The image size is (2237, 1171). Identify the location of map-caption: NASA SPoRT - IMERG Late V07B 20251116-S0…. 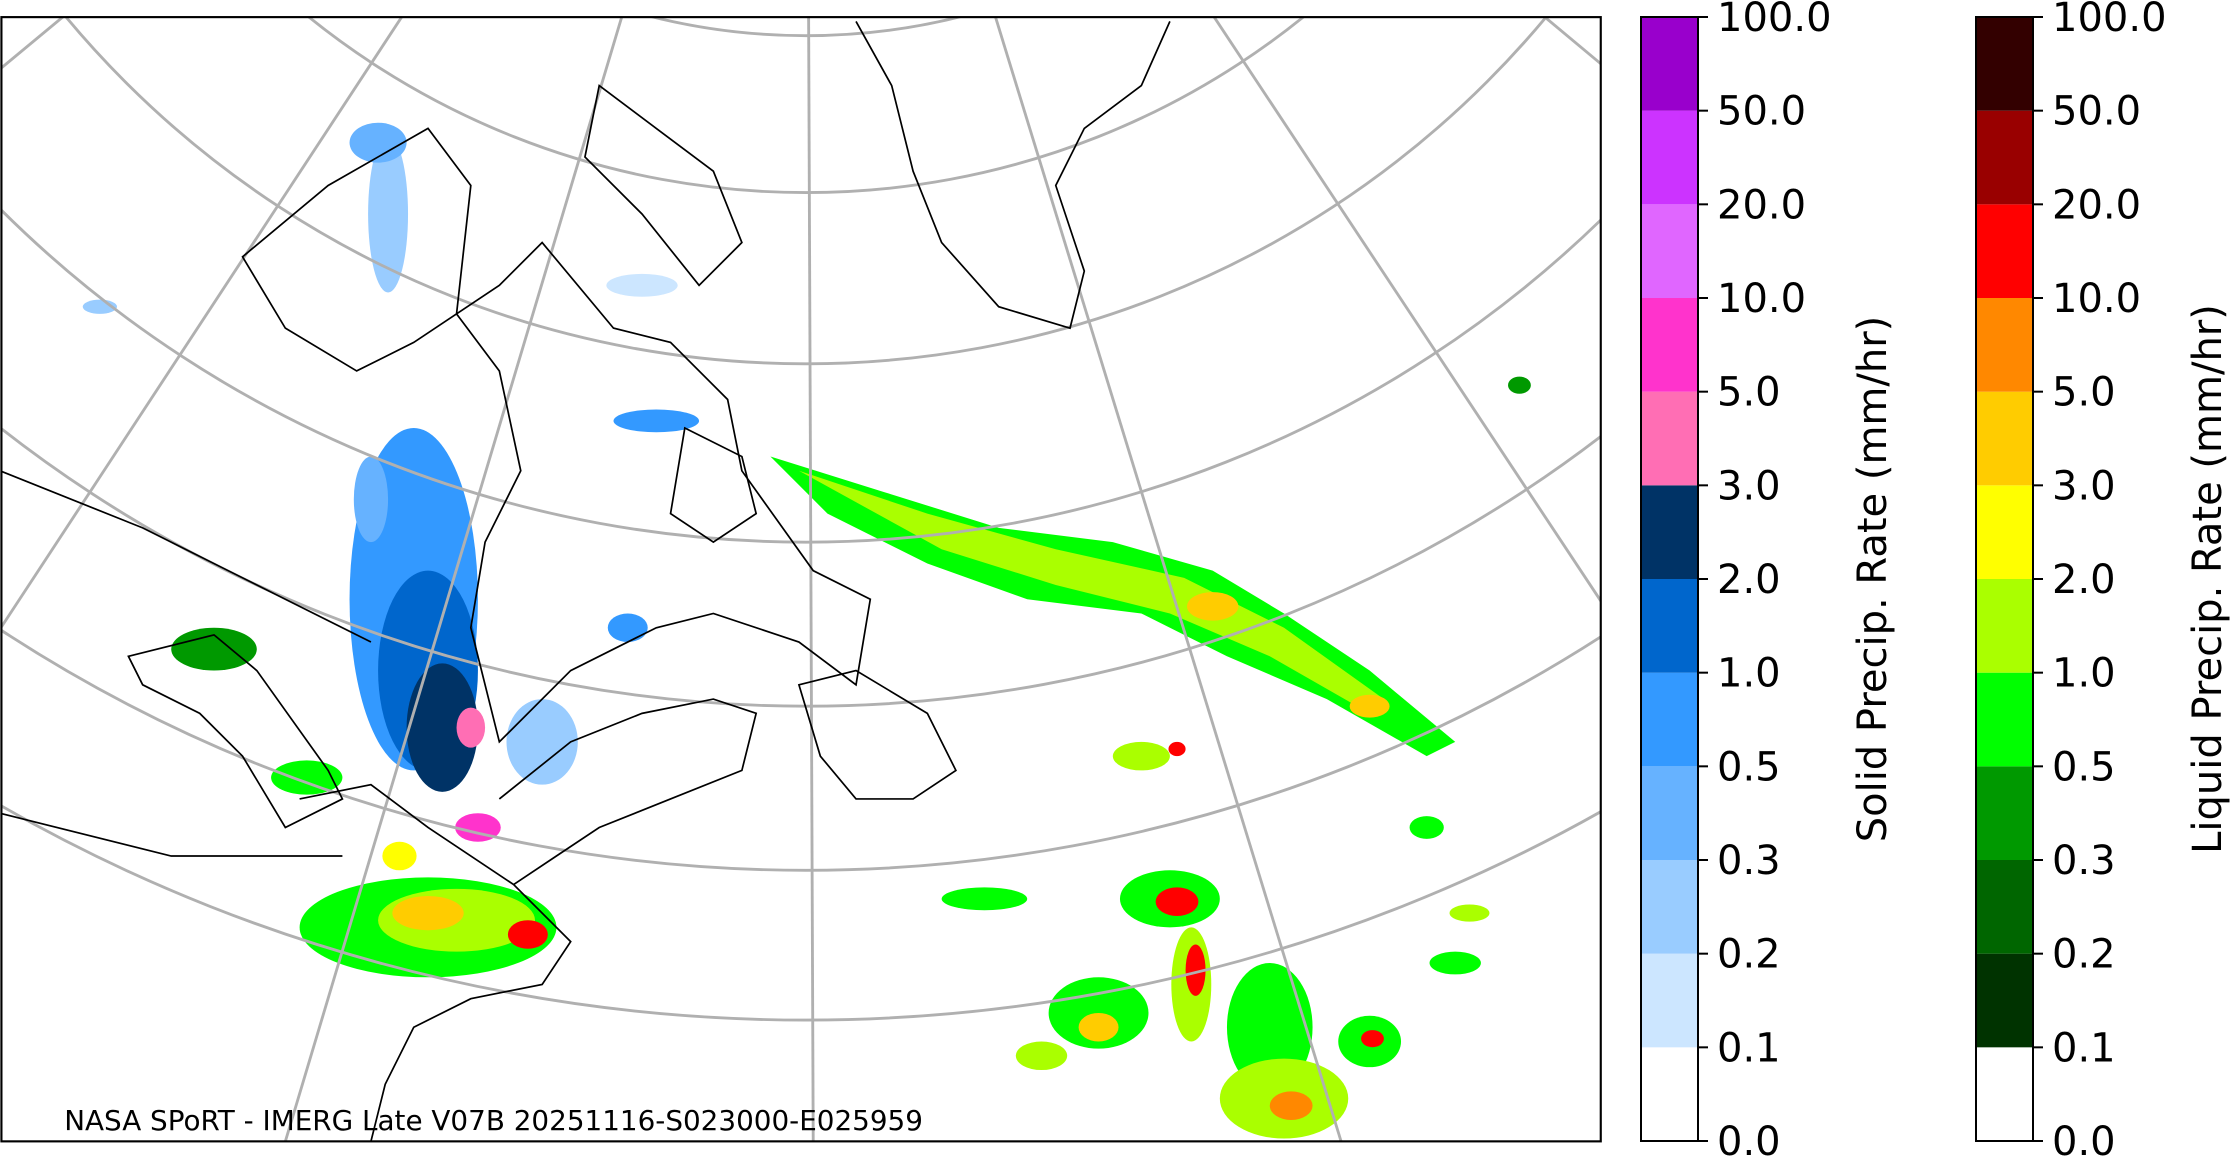
(493, 1120).